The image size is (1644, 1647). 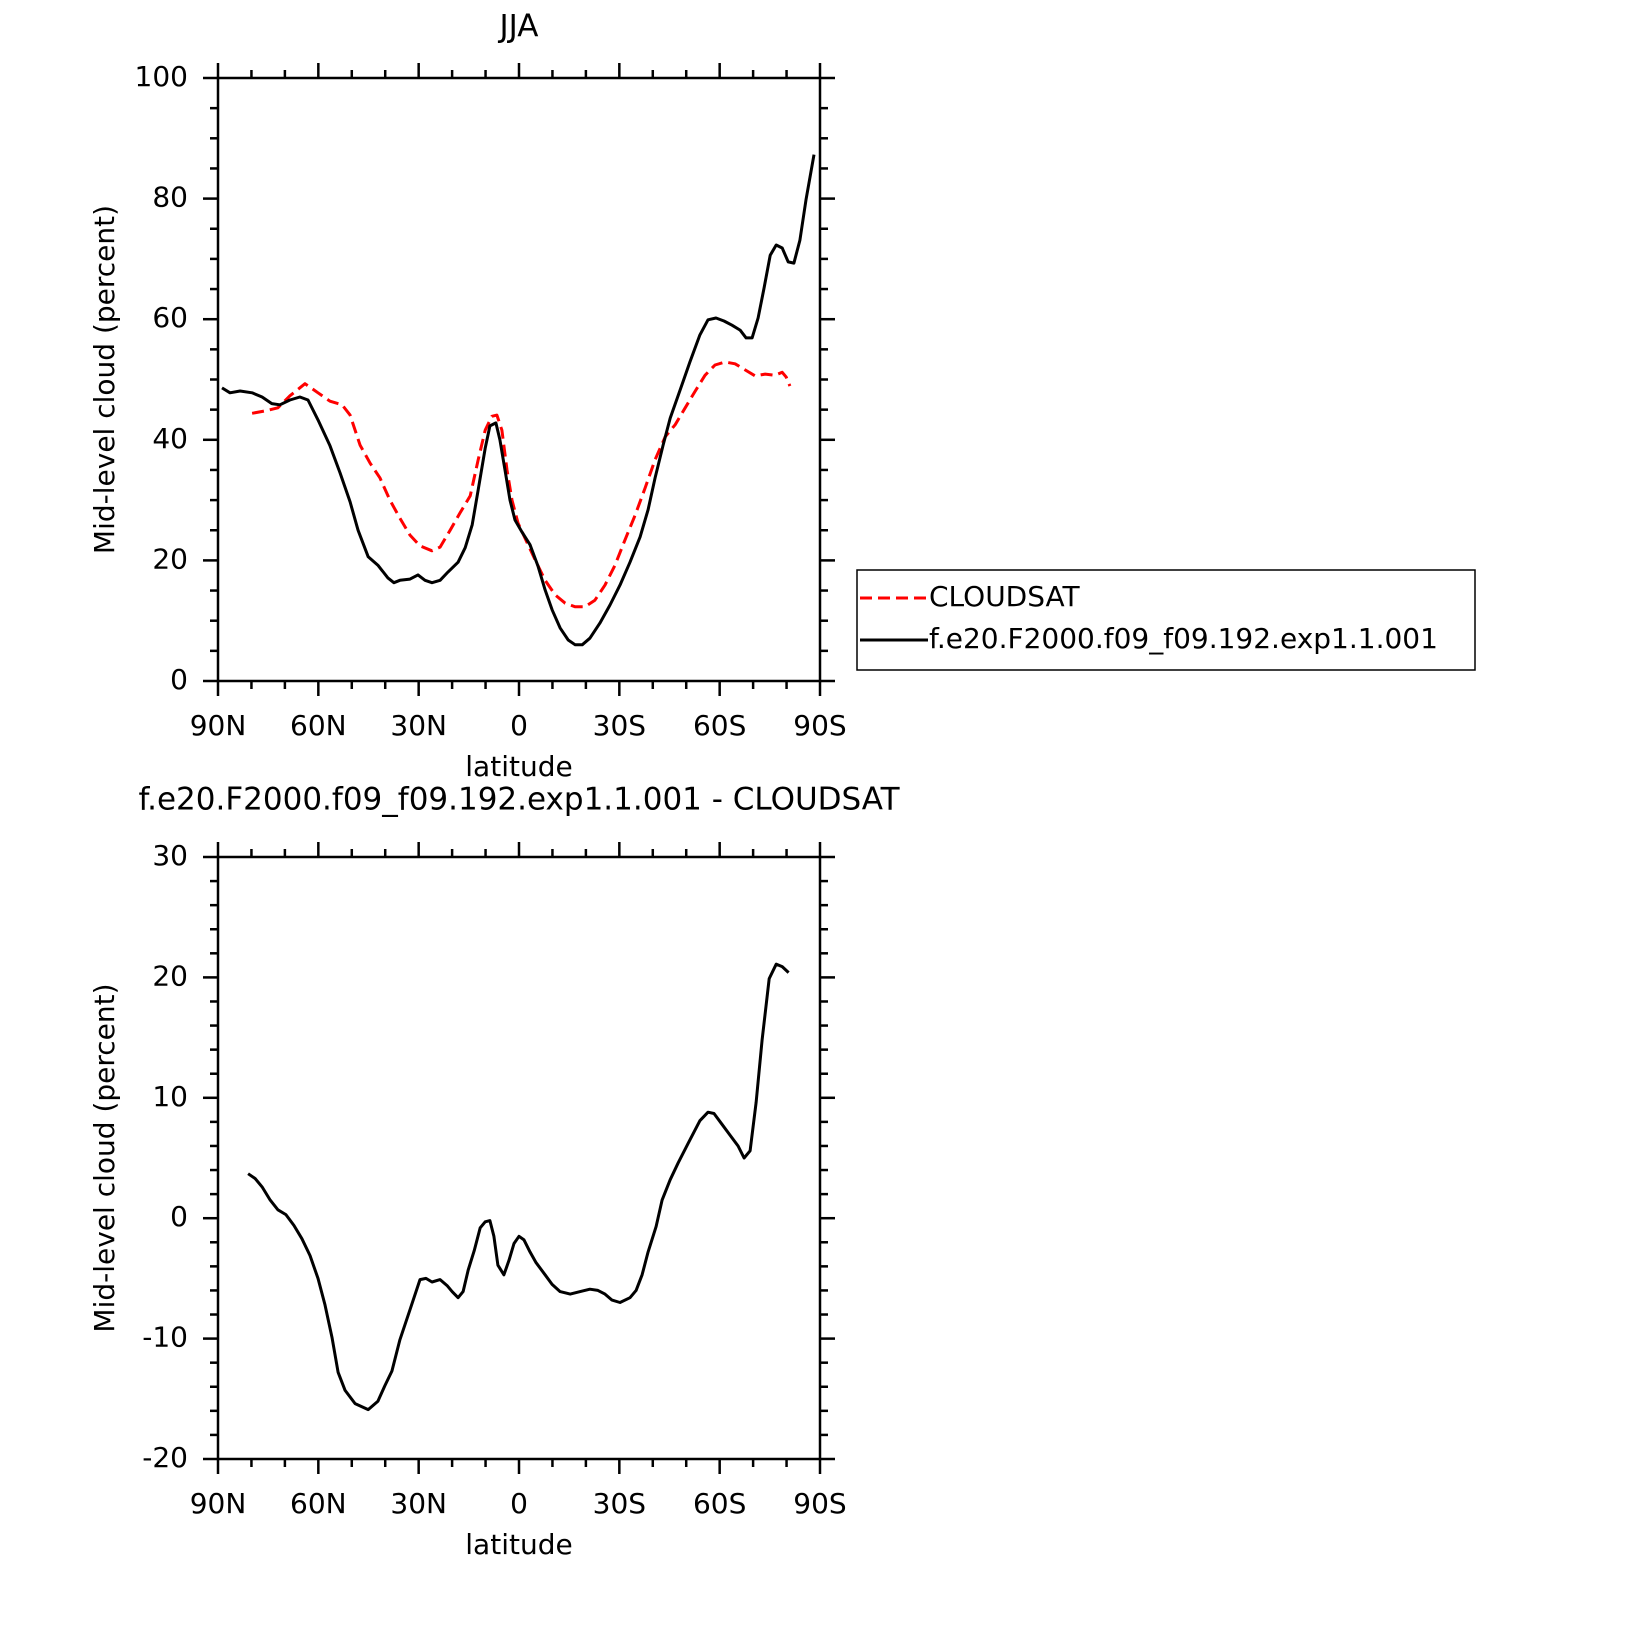 What do you see at coordinates (165, 1337) in the screenshot?
I see `y-tick-label: -10` at bounding box center [165, 1337].